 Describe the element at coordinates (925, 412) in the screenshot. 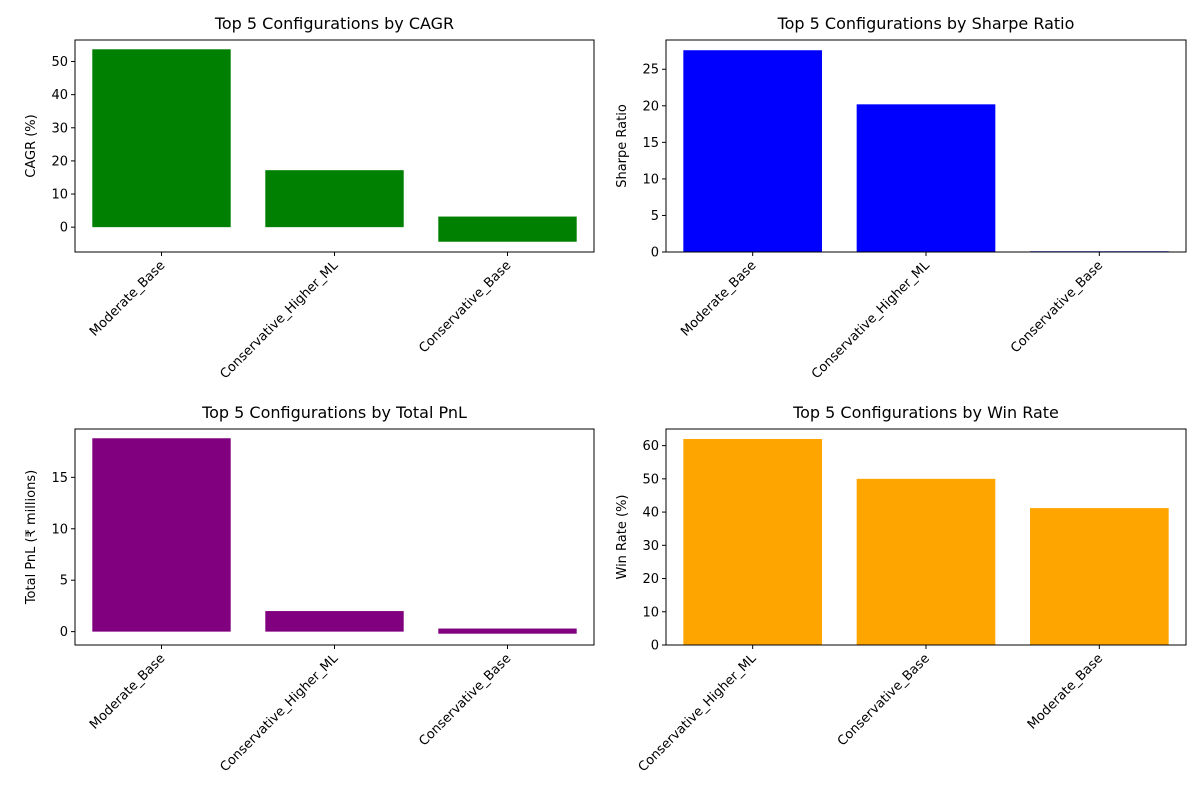

I see `chart-title: Top 5 Configurations by Win Rate` at that location.